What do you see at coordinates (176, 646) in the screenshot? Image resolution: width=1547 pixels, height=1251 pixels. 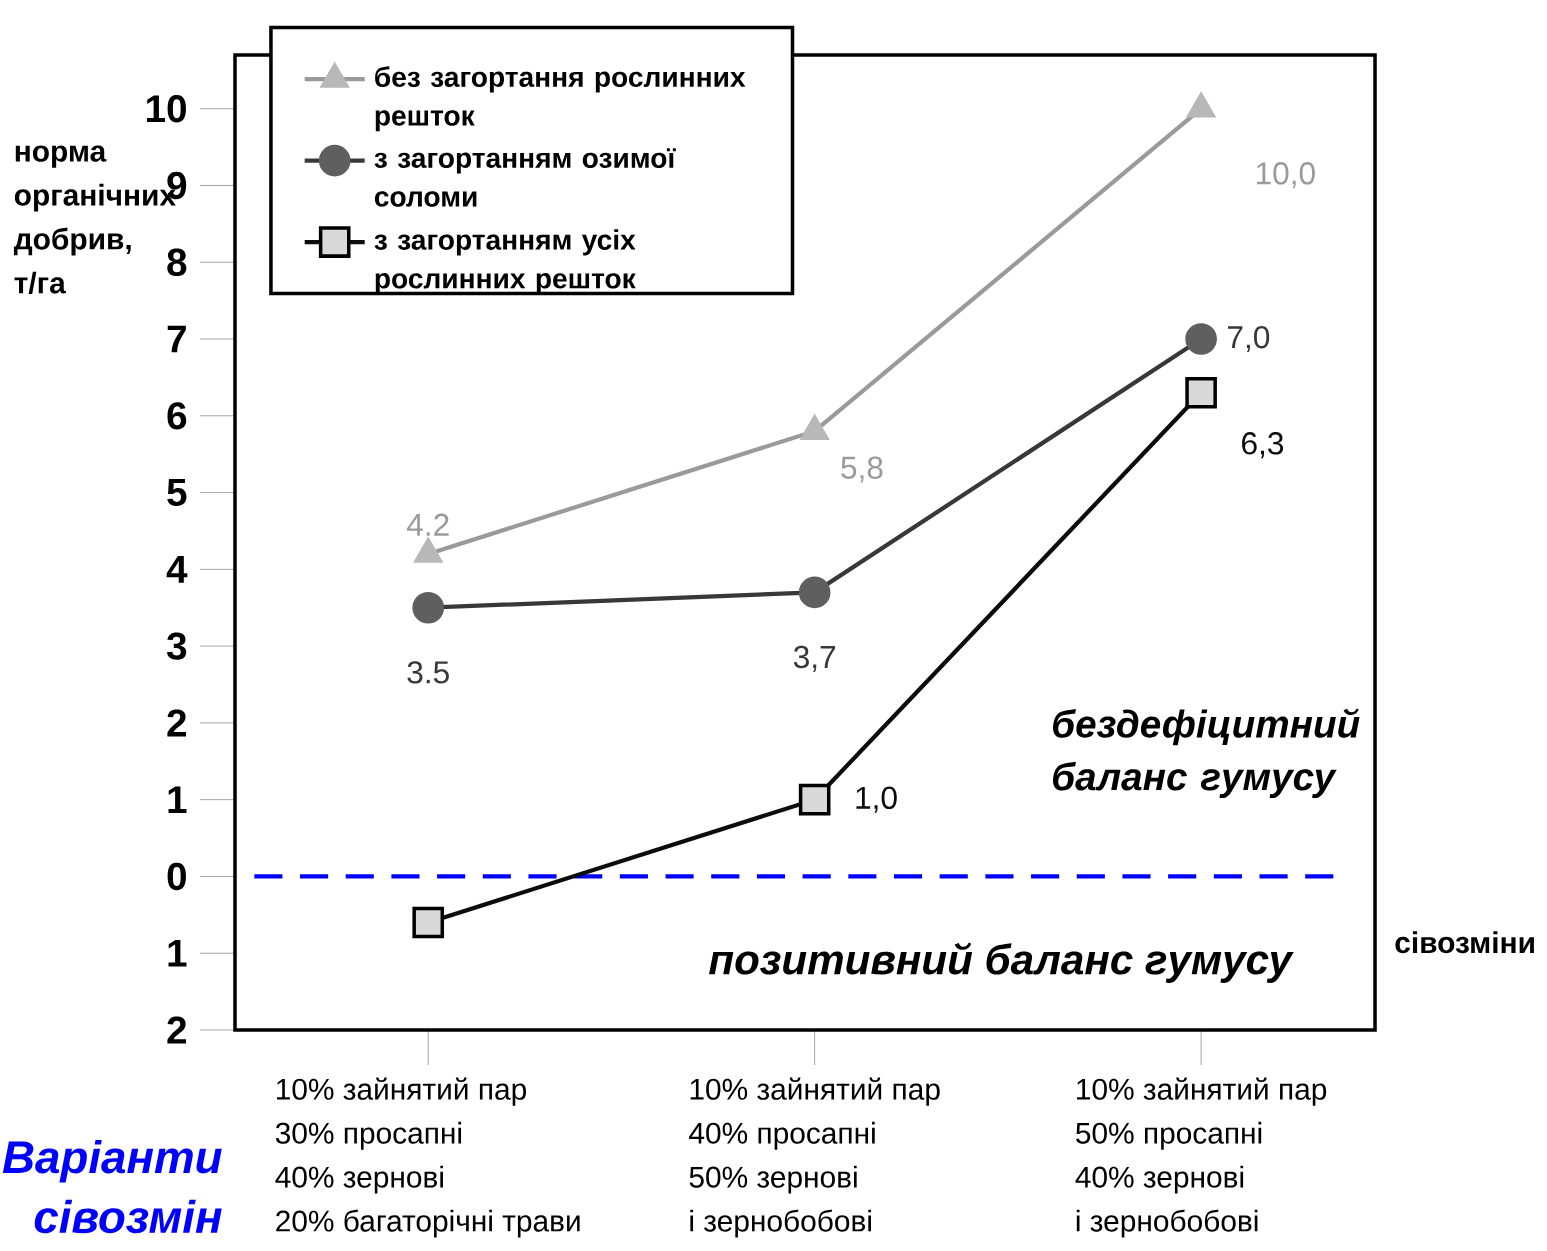 I see `y-tick-label: 3` at bounding box center [176, 646].